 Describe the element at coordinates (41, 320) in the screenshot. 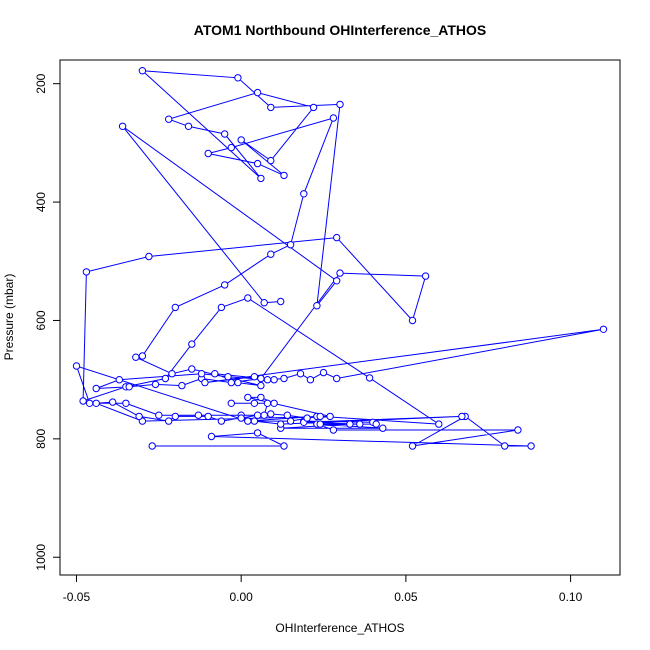

I see `y-tick-label: 600` at that location.